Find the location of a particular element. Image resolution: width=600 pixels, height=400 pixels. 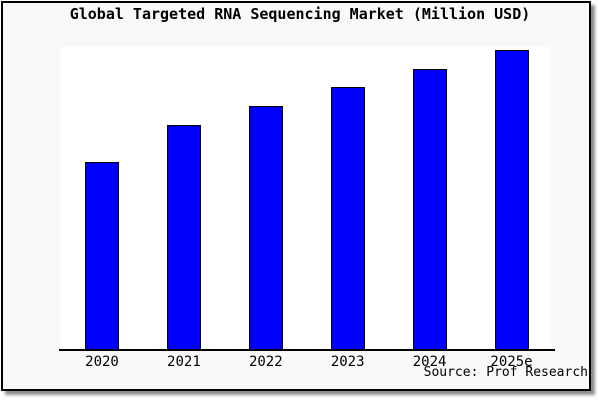

x-axis-line is located at coordinates (307, 350).